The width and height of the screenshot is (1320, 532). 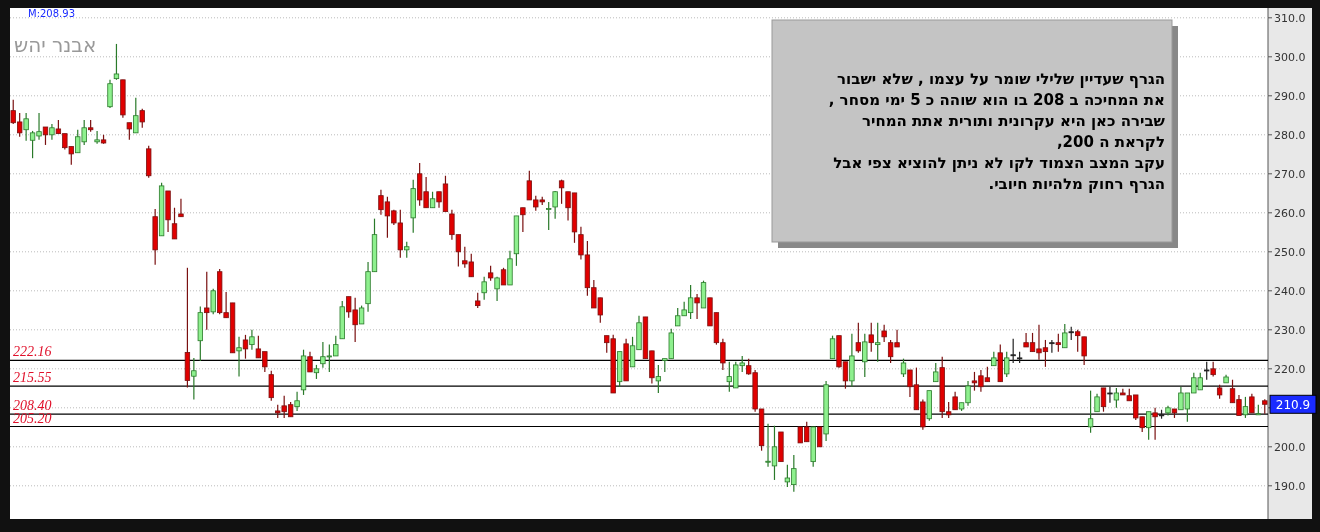 I want to click on annotation: עקב המצב הצמוד לקו לא ניתן להוציא צפי אבל, so click(x=999, y=163).